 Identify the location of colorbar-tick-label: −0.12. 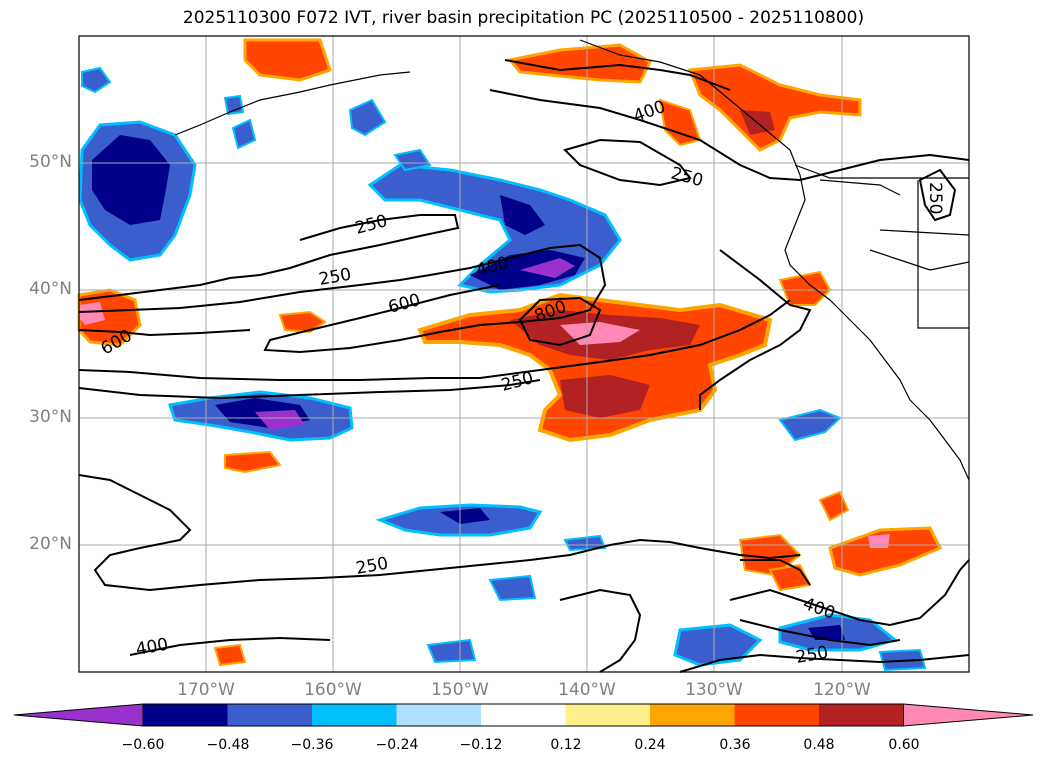
(481, 745).